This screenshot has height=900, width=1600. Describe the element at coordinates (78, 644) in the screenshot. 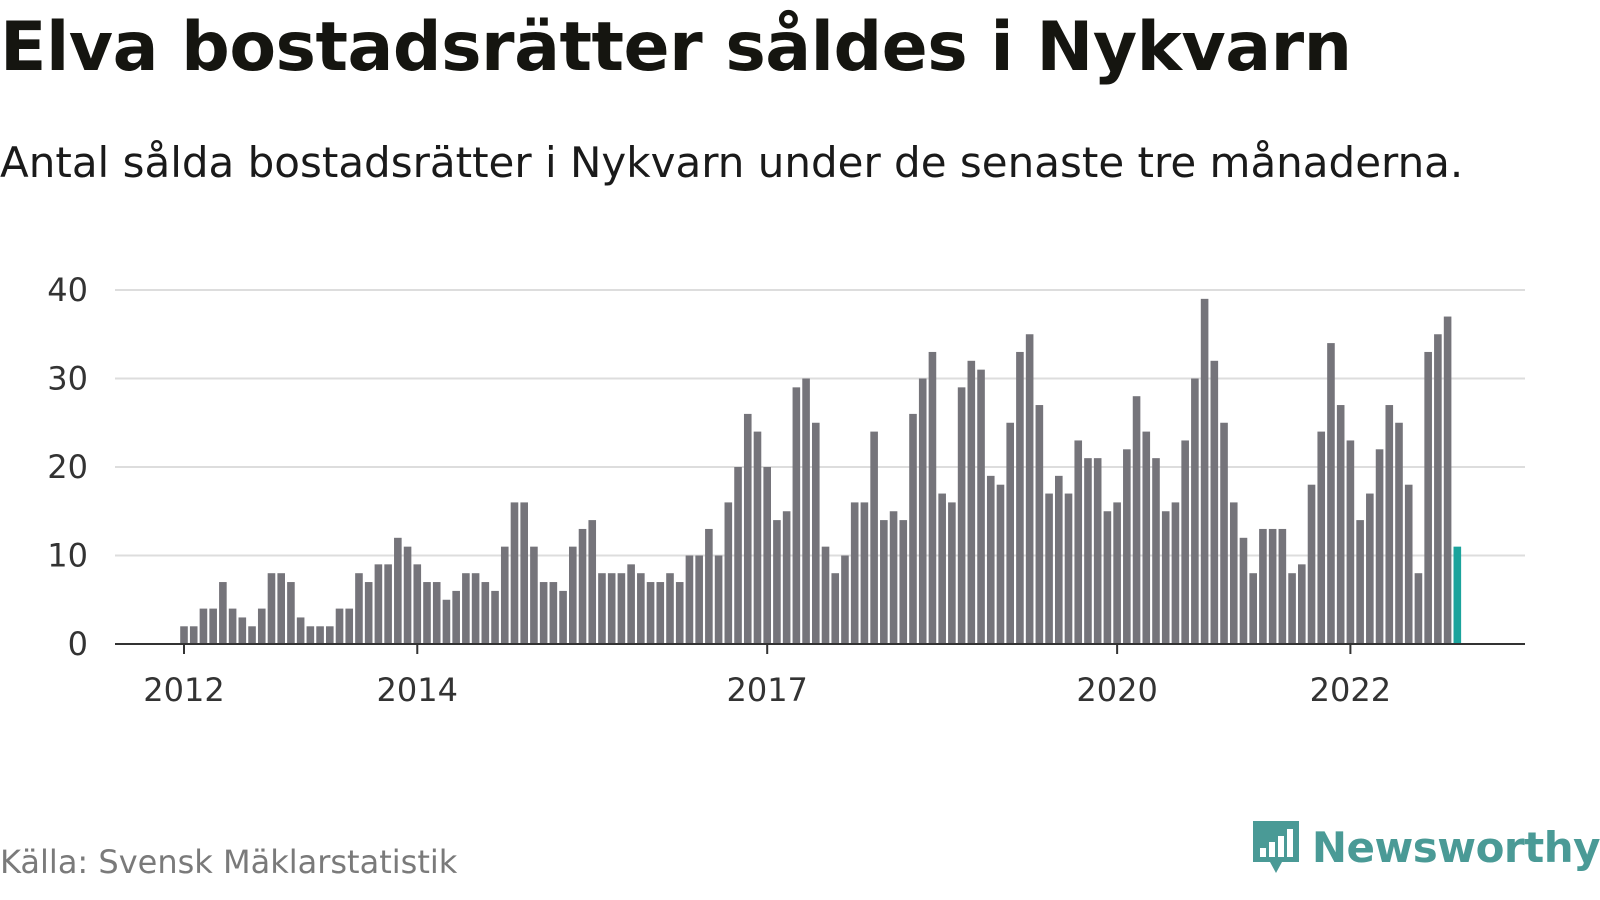

I see `y-tick-label: 0` at that location.